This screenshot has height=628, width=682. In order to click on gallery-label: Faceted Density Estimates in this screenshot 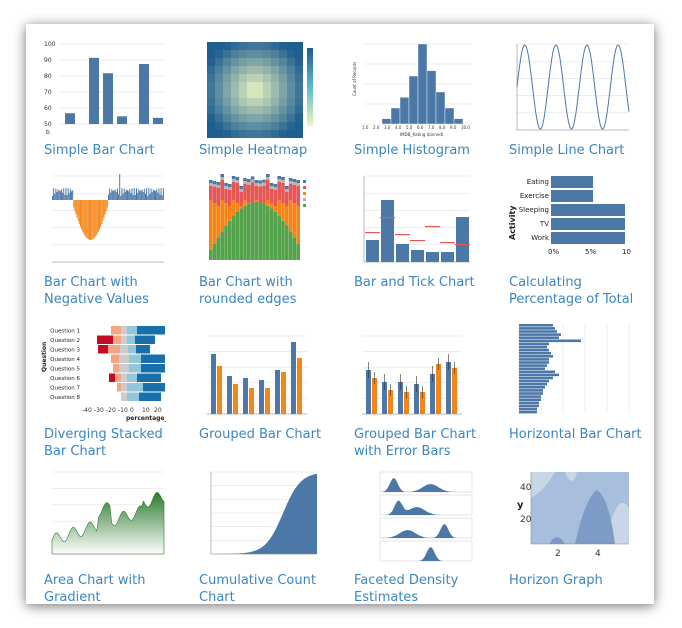, I will do `click(406, 589)`.